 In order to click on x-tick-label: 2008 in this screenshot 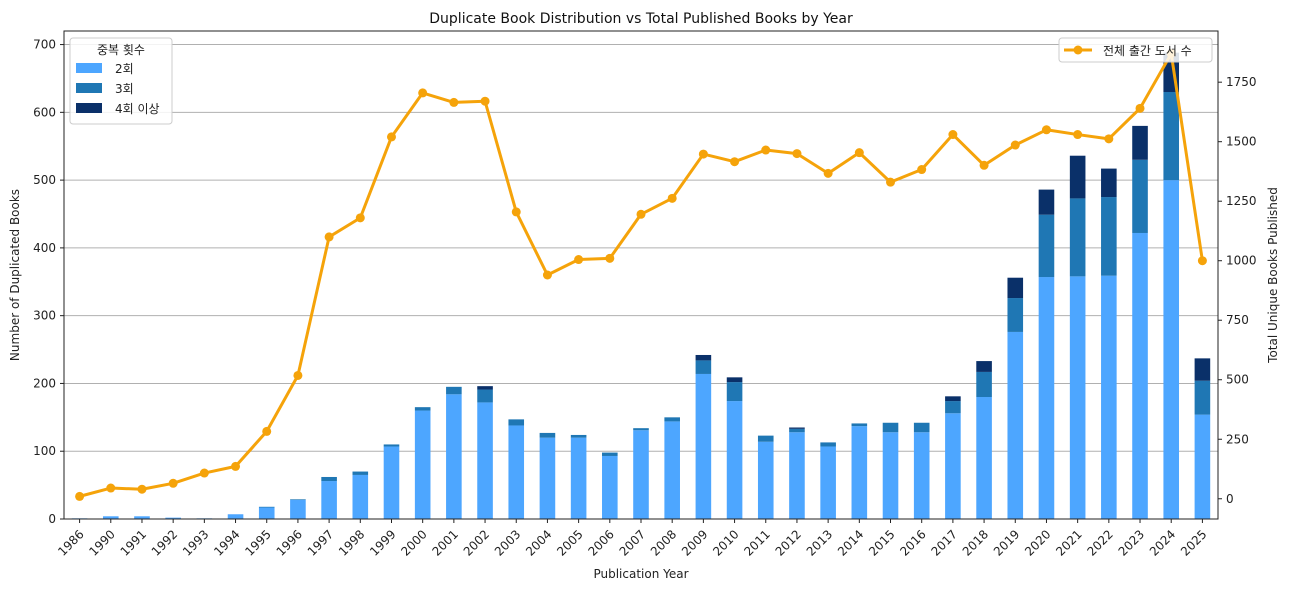, I will do `click(663, 542)`.